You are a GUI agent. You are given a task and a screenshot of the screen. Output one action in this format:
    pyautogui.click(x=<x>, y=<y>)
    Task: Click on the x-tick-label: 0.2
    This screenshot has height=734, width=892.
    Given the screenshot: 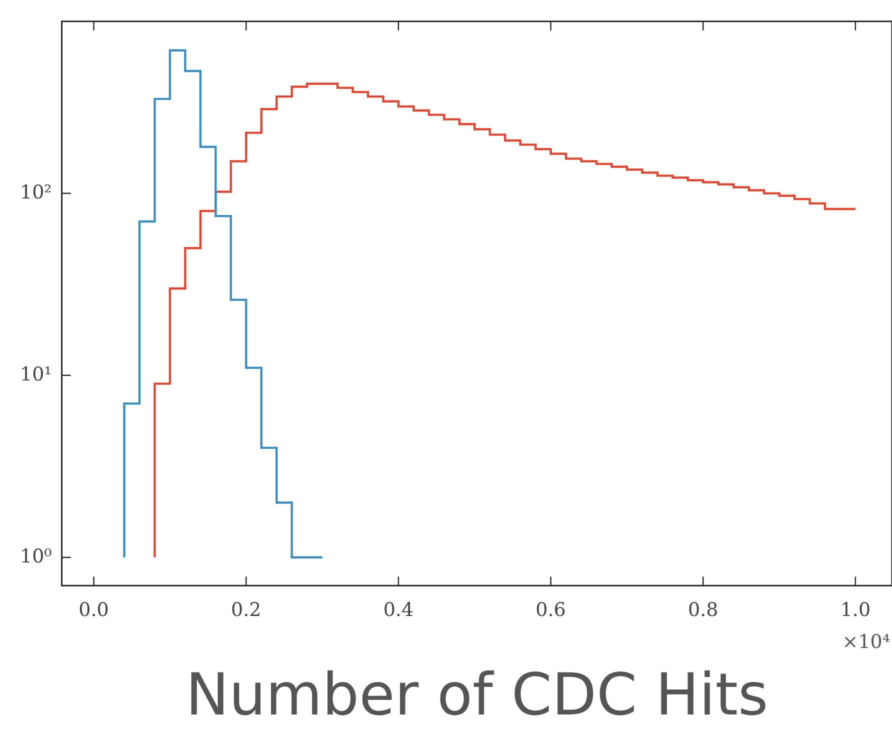 What is the action you would take?
    pyautogui.click(x=246, y=609)
    